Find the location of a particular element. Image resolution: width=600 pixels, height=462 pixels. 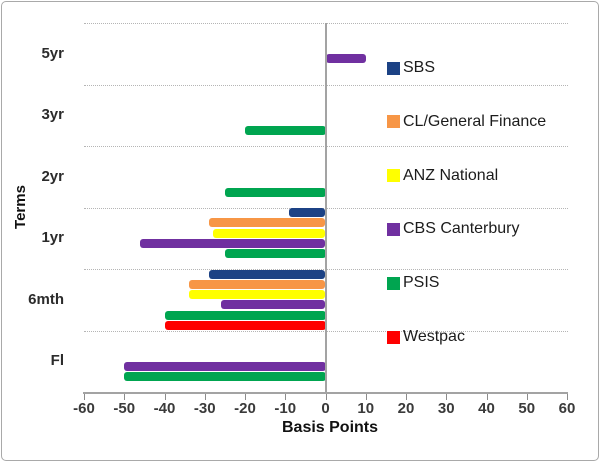

legend-item-sbs: SBS is located at coordinates (411, 68).